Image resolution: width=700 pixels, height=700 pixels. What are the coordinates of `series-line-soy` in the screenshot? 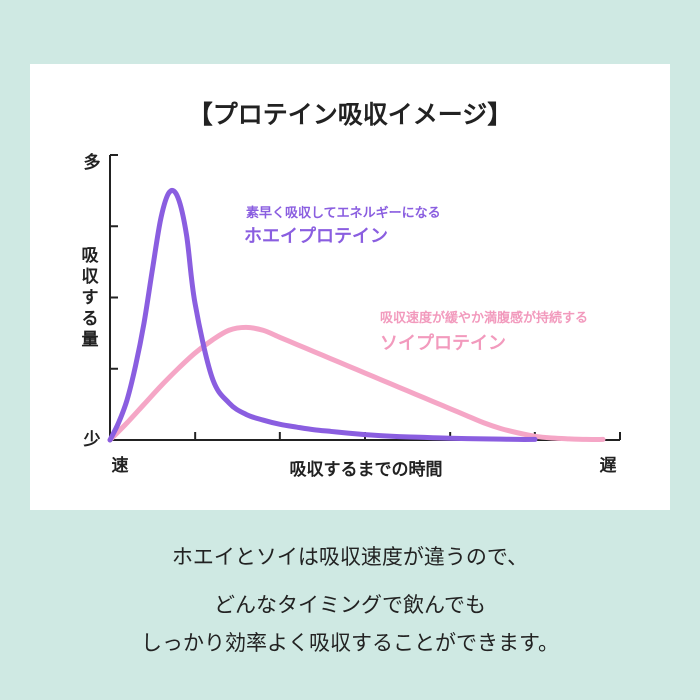 It's located at (356, 383).